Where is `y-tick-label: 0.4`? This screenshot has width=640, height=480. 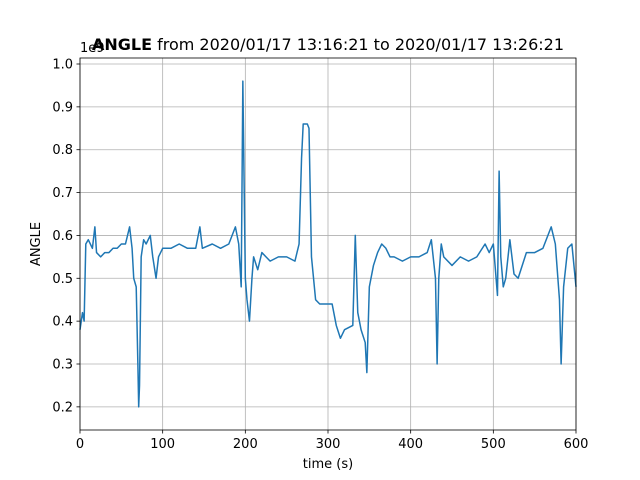 y-tick-label: 0.4 is located at coordinates (62, 322).